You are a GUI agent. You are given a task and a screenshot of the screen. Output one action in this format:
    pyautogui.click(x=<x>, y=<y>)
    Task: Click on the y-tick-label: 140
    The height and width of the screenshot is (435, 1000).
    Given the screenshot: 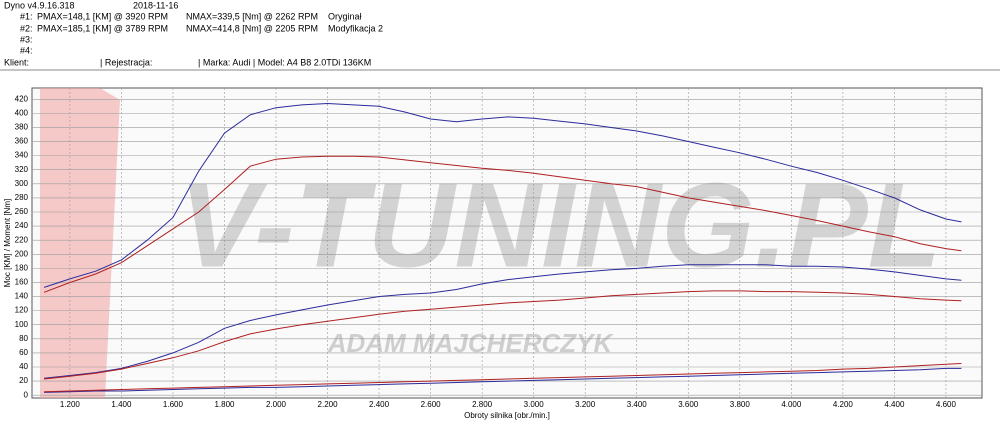 What is the action you would take?
    pyautogui.click(x=22, y=296)
    